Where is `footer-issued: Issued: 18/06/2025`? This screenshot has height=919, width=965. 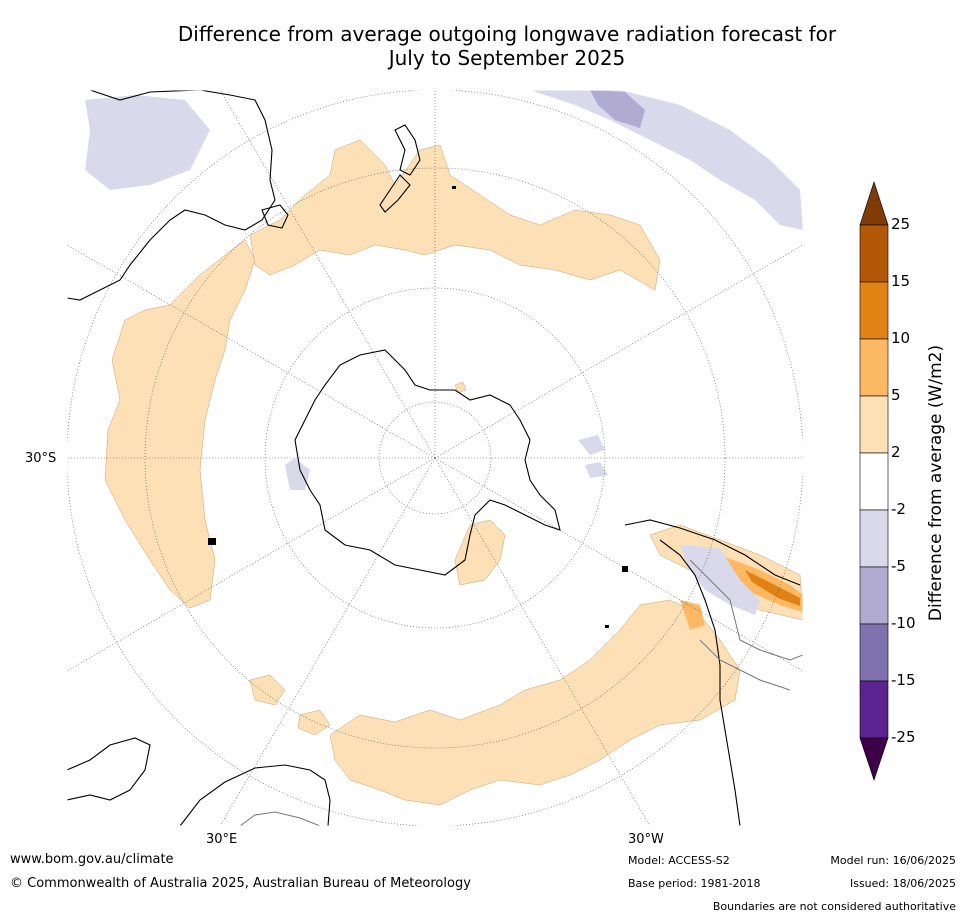 footer-issued: Issued: 18/06/2025 is located at coordinates (902, 883).